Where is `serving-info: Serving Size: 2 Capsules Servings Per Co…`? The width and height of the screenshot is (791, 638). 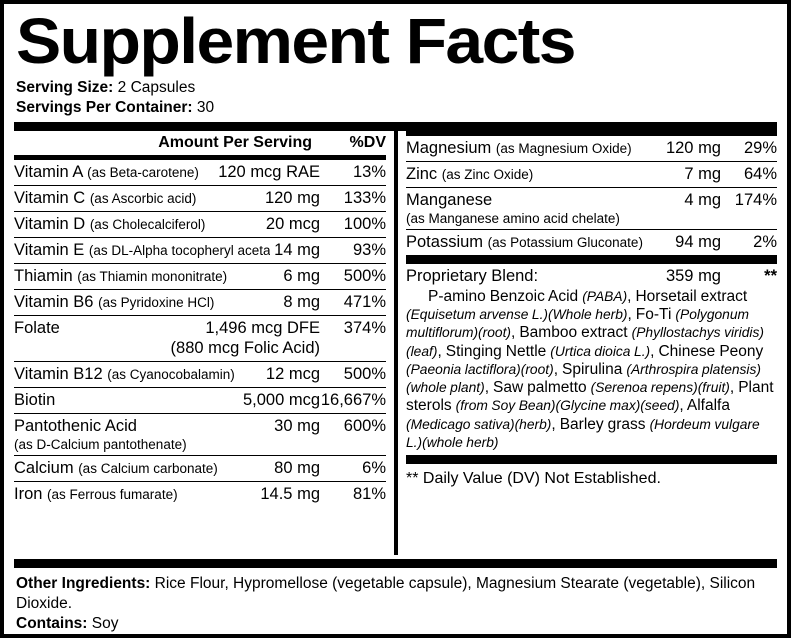 serving-info: Serving Size: 2 Capsules Servings Per Co… is located at coordinates (396, 98).